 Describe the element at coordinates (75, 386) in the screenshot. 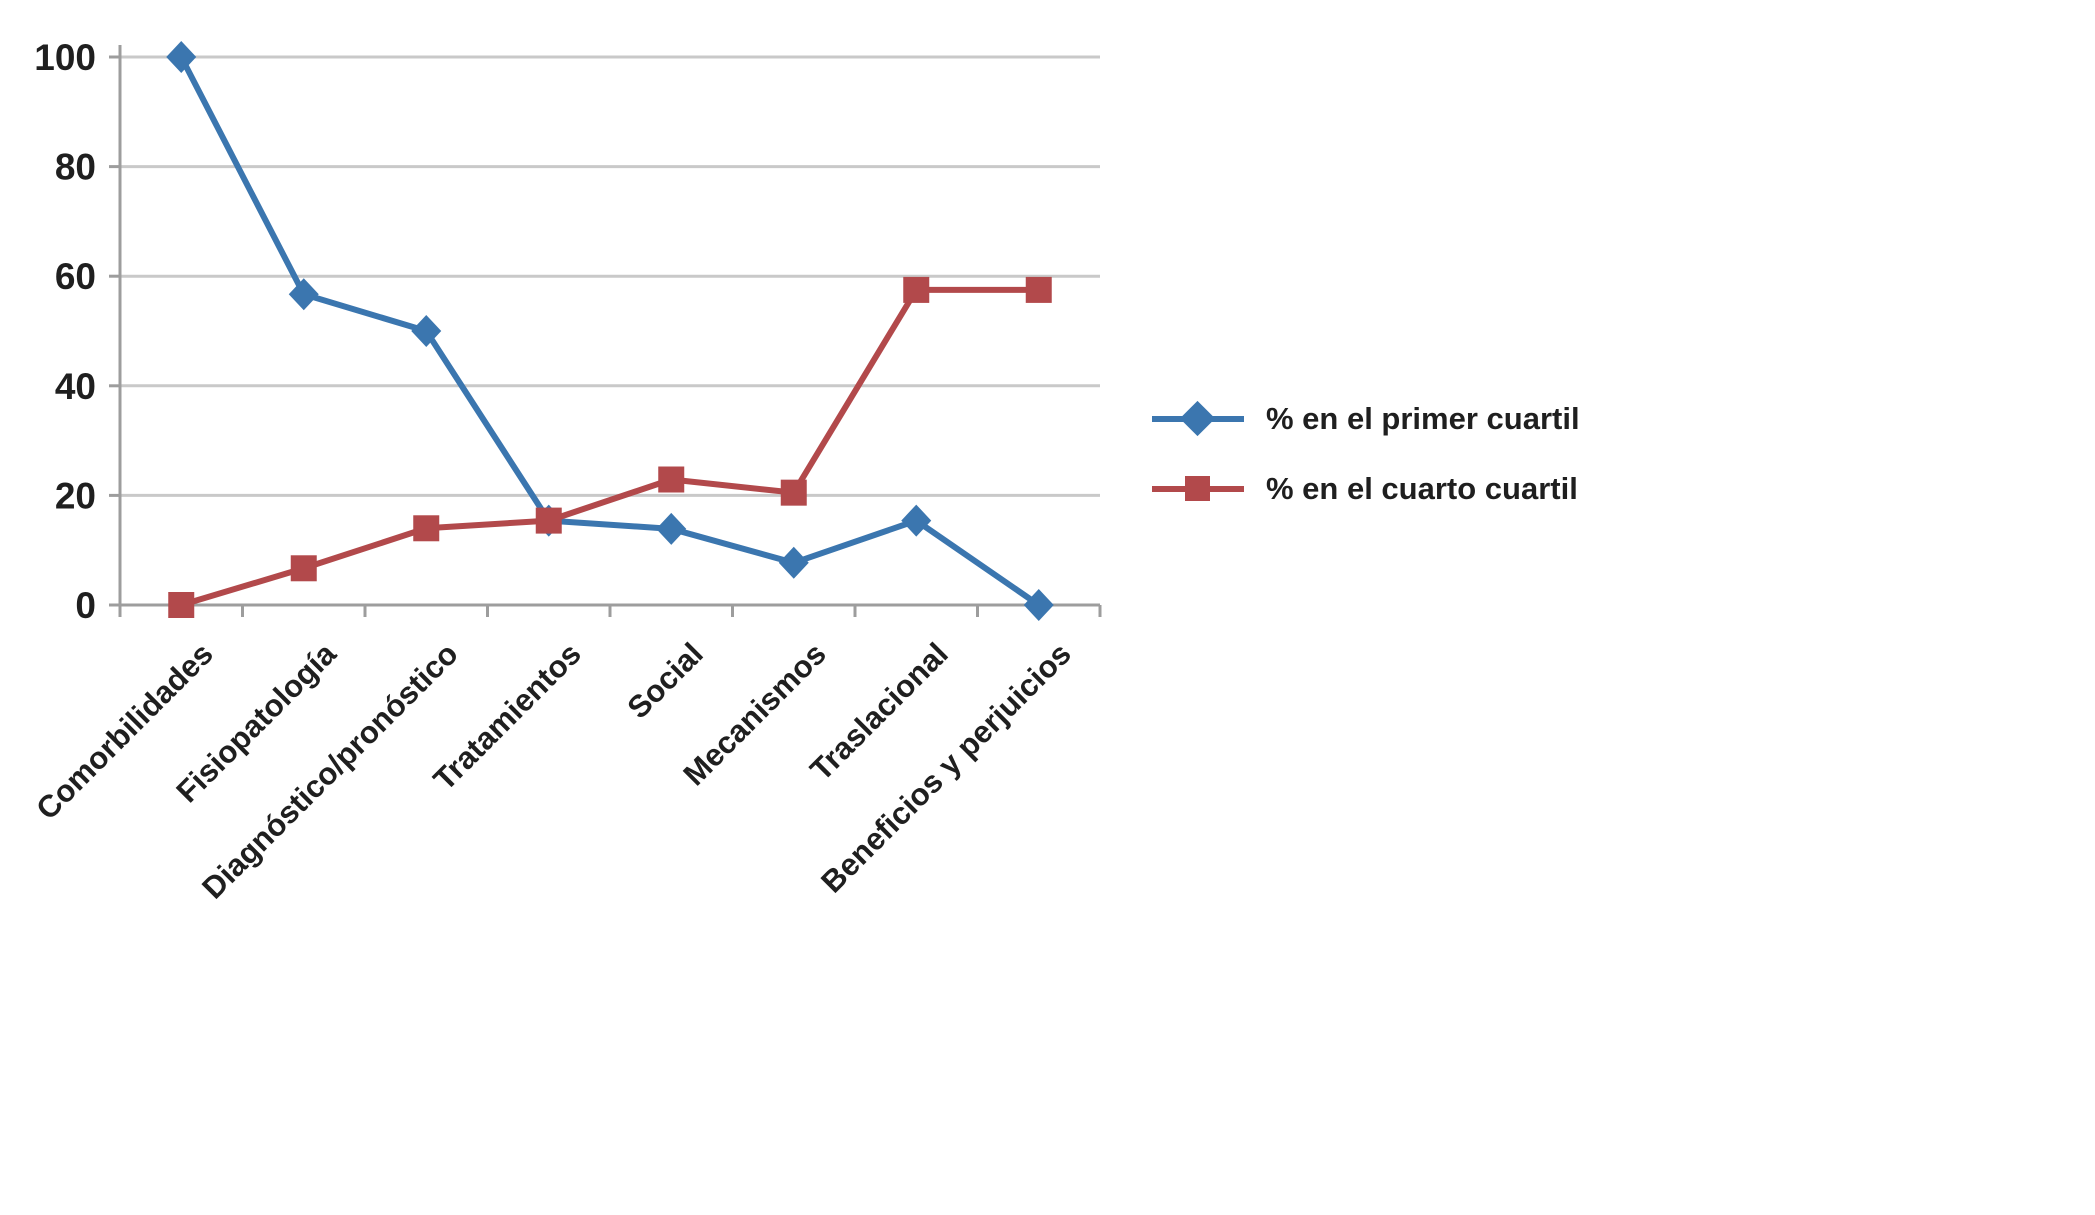

I see `y-axis-tick-label: 40` at that location.